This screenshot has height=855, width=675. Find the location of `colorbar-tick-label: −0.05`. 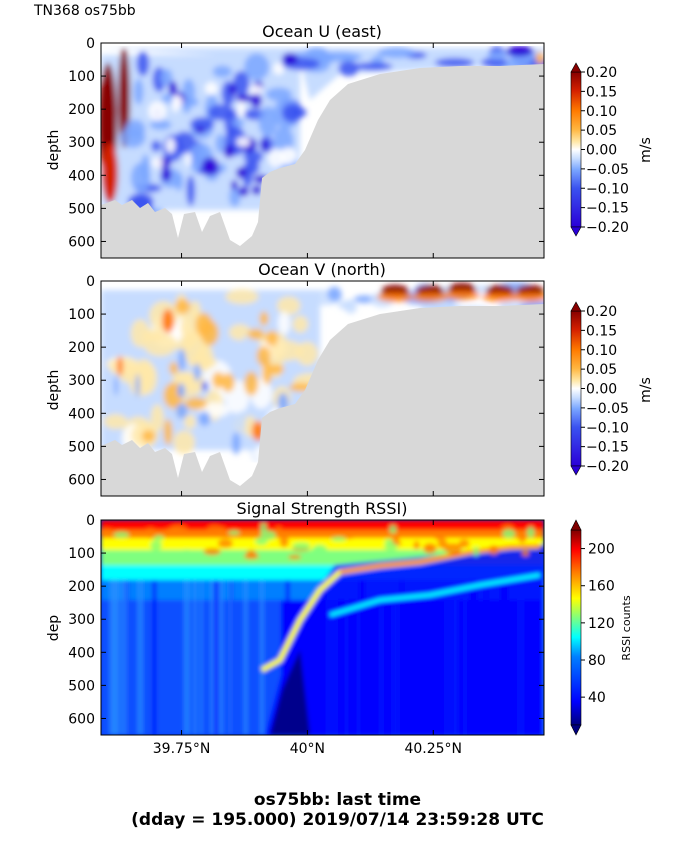

colorbar-tick-label: −0.05 is located at coordinates (607, 409).